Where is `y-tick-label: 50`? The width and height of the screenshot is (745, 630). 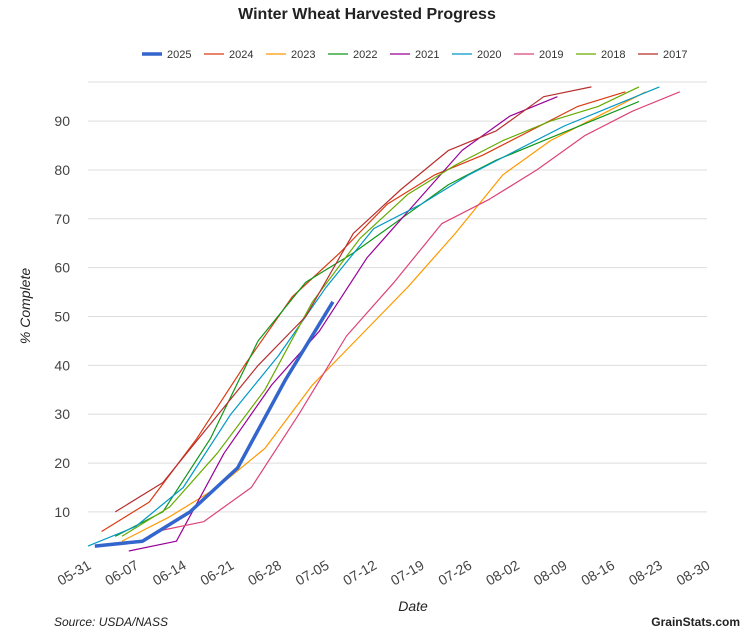 y-tick-label: 50 is located at coordinates (62, 317).